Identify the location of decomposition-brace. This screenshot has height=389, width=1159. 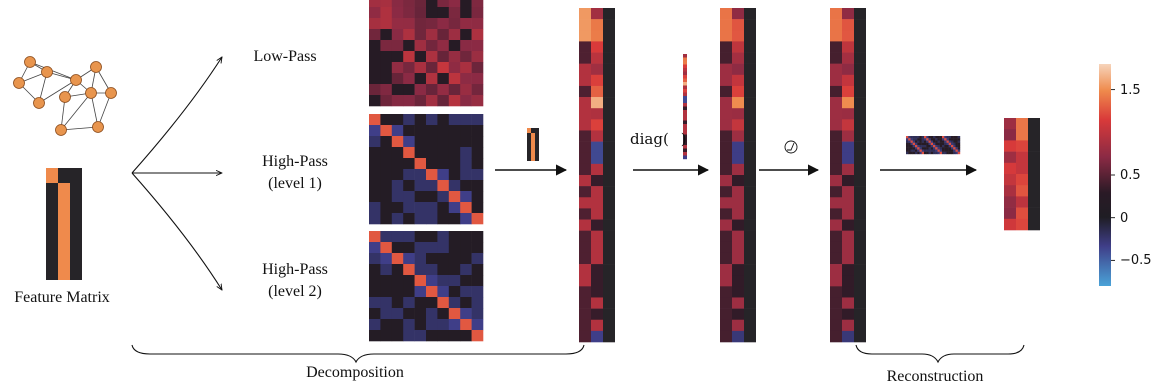
(358, 354).